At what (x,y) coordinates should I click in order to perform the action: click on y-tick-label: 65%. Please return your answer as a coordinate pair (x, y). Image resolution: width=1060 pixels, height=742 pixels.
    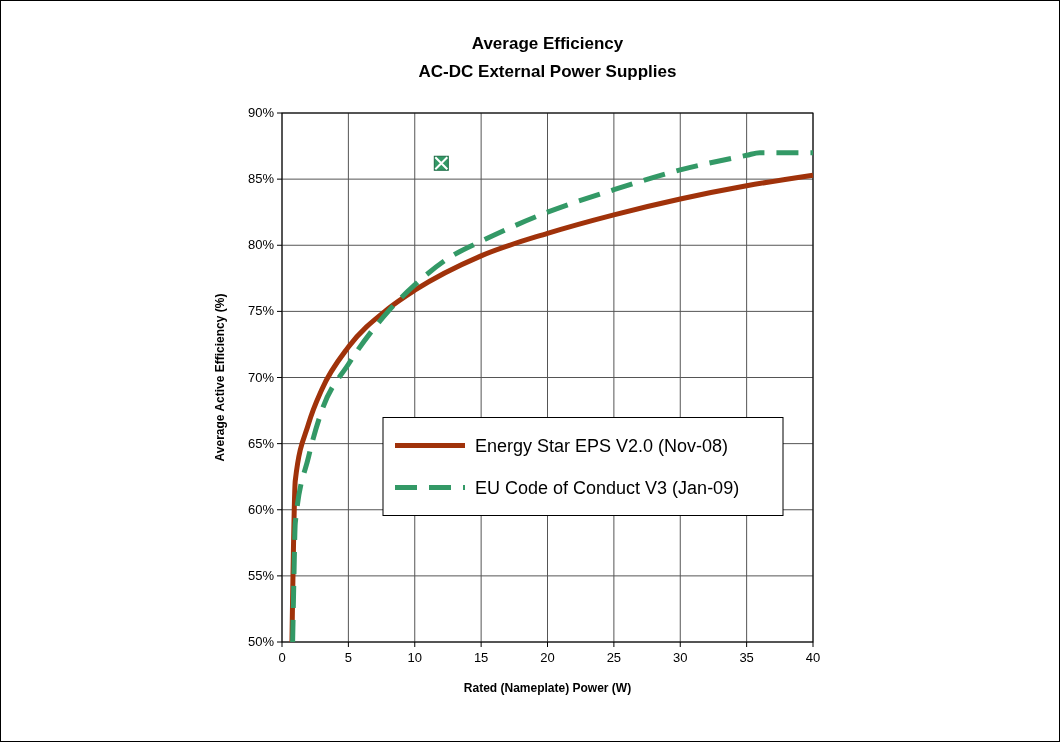
    Looking at the image, I should click on (261, 443).